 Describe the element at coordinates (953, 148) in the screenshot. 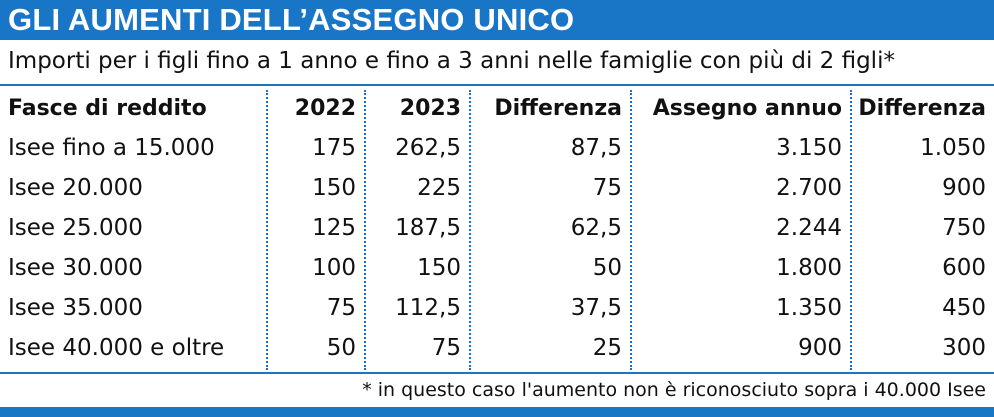

I see `table-cell: 1.050` at that location.